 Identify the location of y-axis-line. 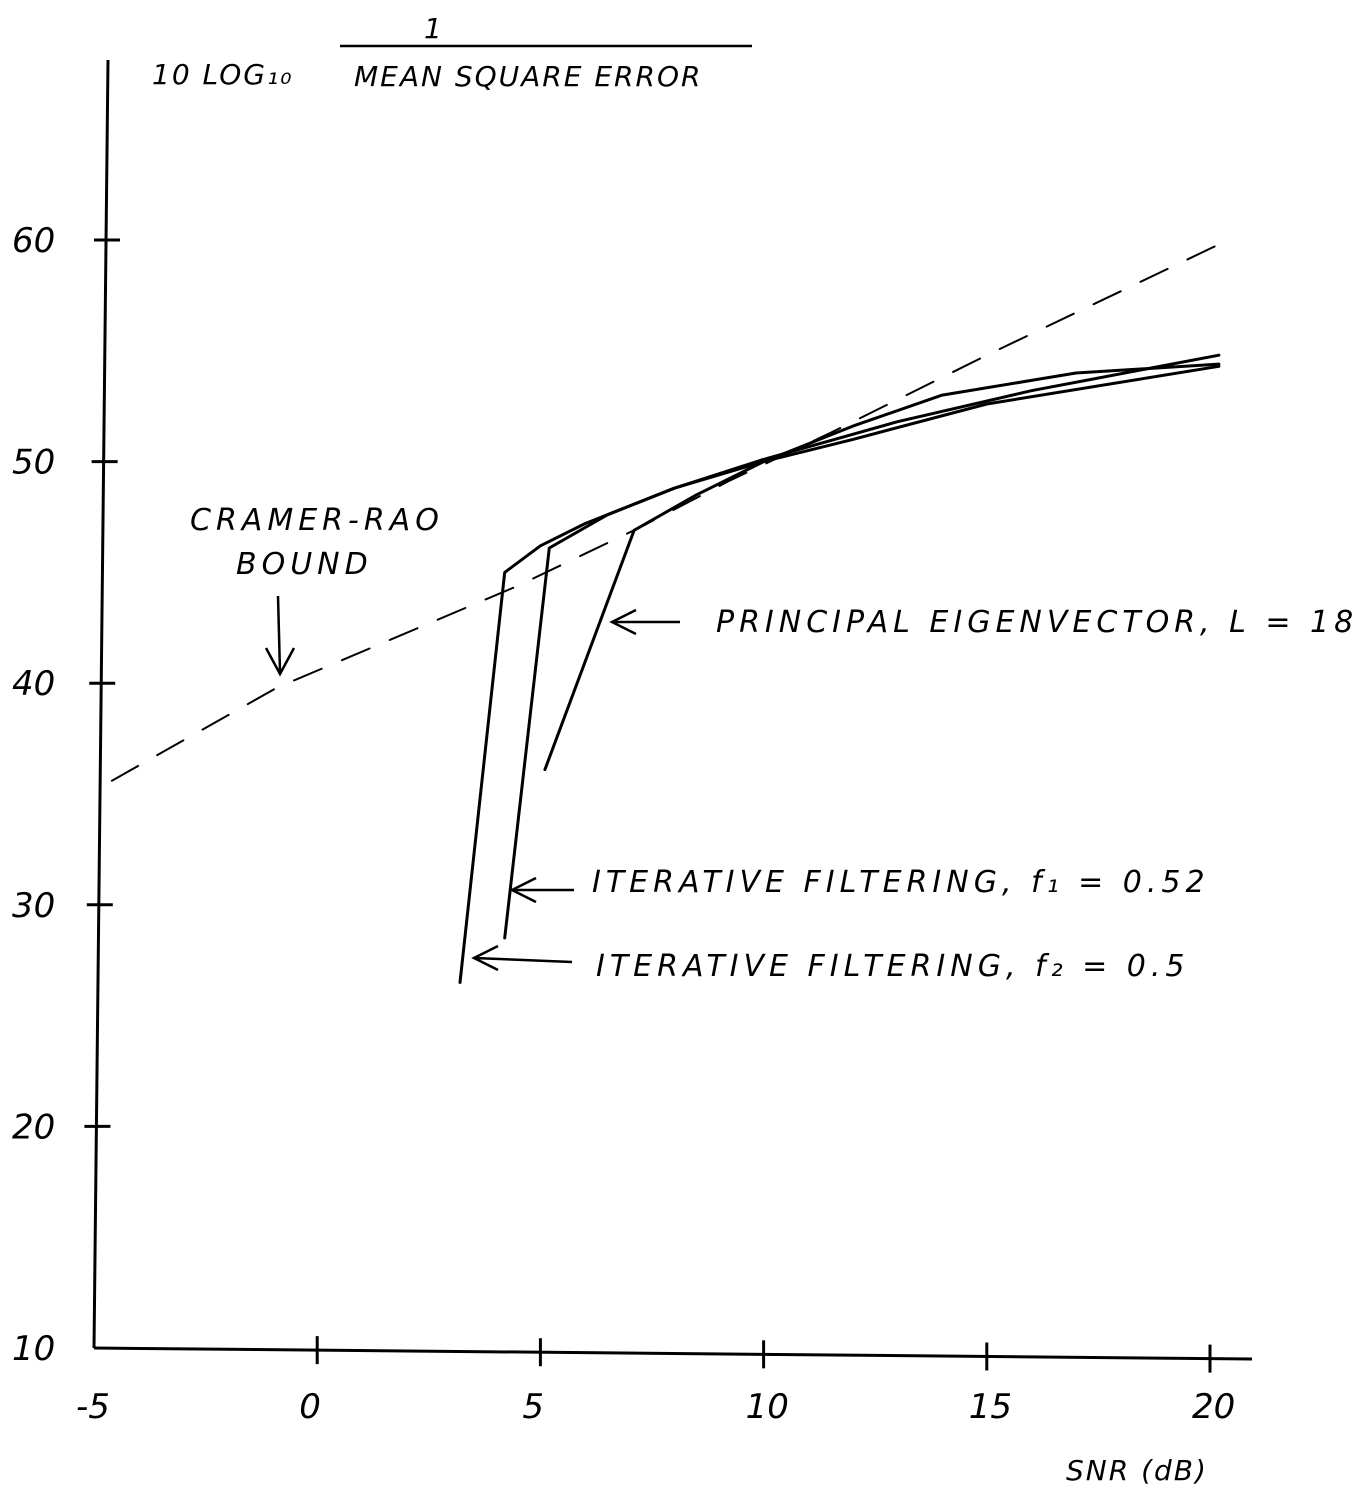
(101, 704).